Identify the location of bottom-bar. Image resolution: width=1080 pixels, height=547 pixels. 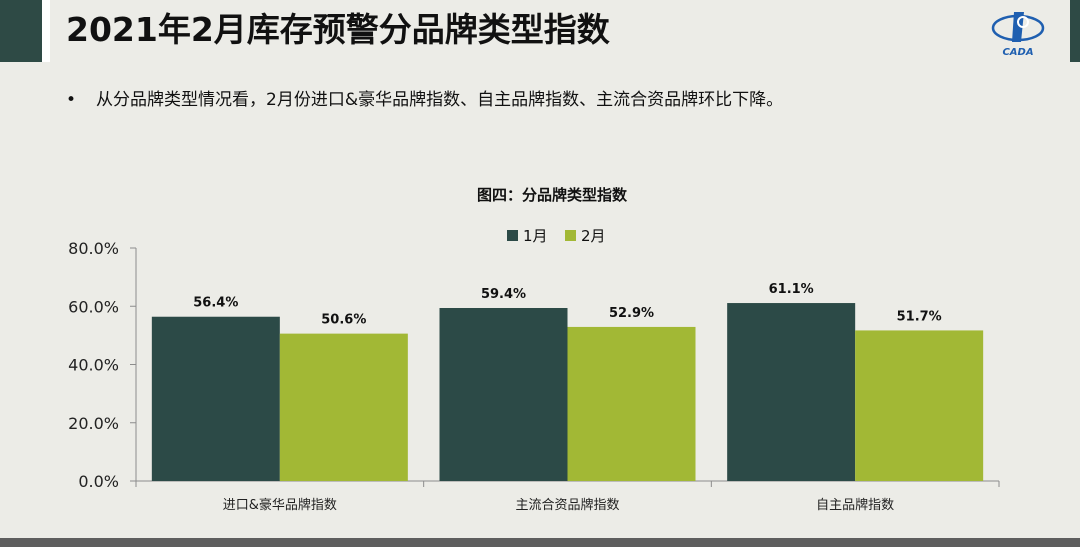
(540, 542).